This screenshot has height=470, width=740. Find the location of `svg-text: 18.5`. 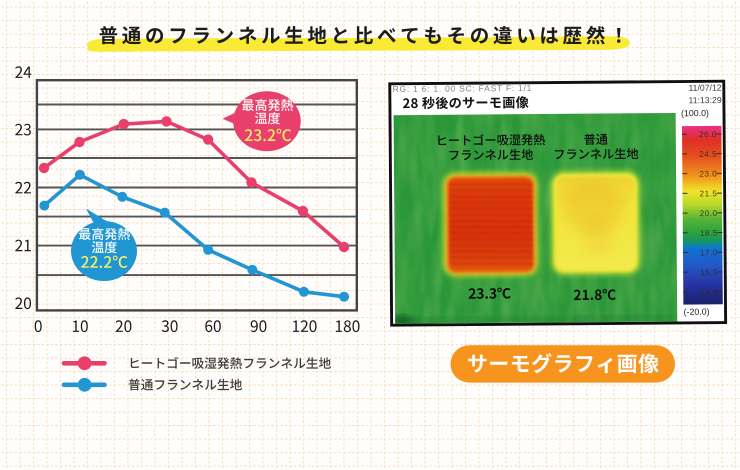

svg-text: 18.5 is located at coordinates (709, 233).